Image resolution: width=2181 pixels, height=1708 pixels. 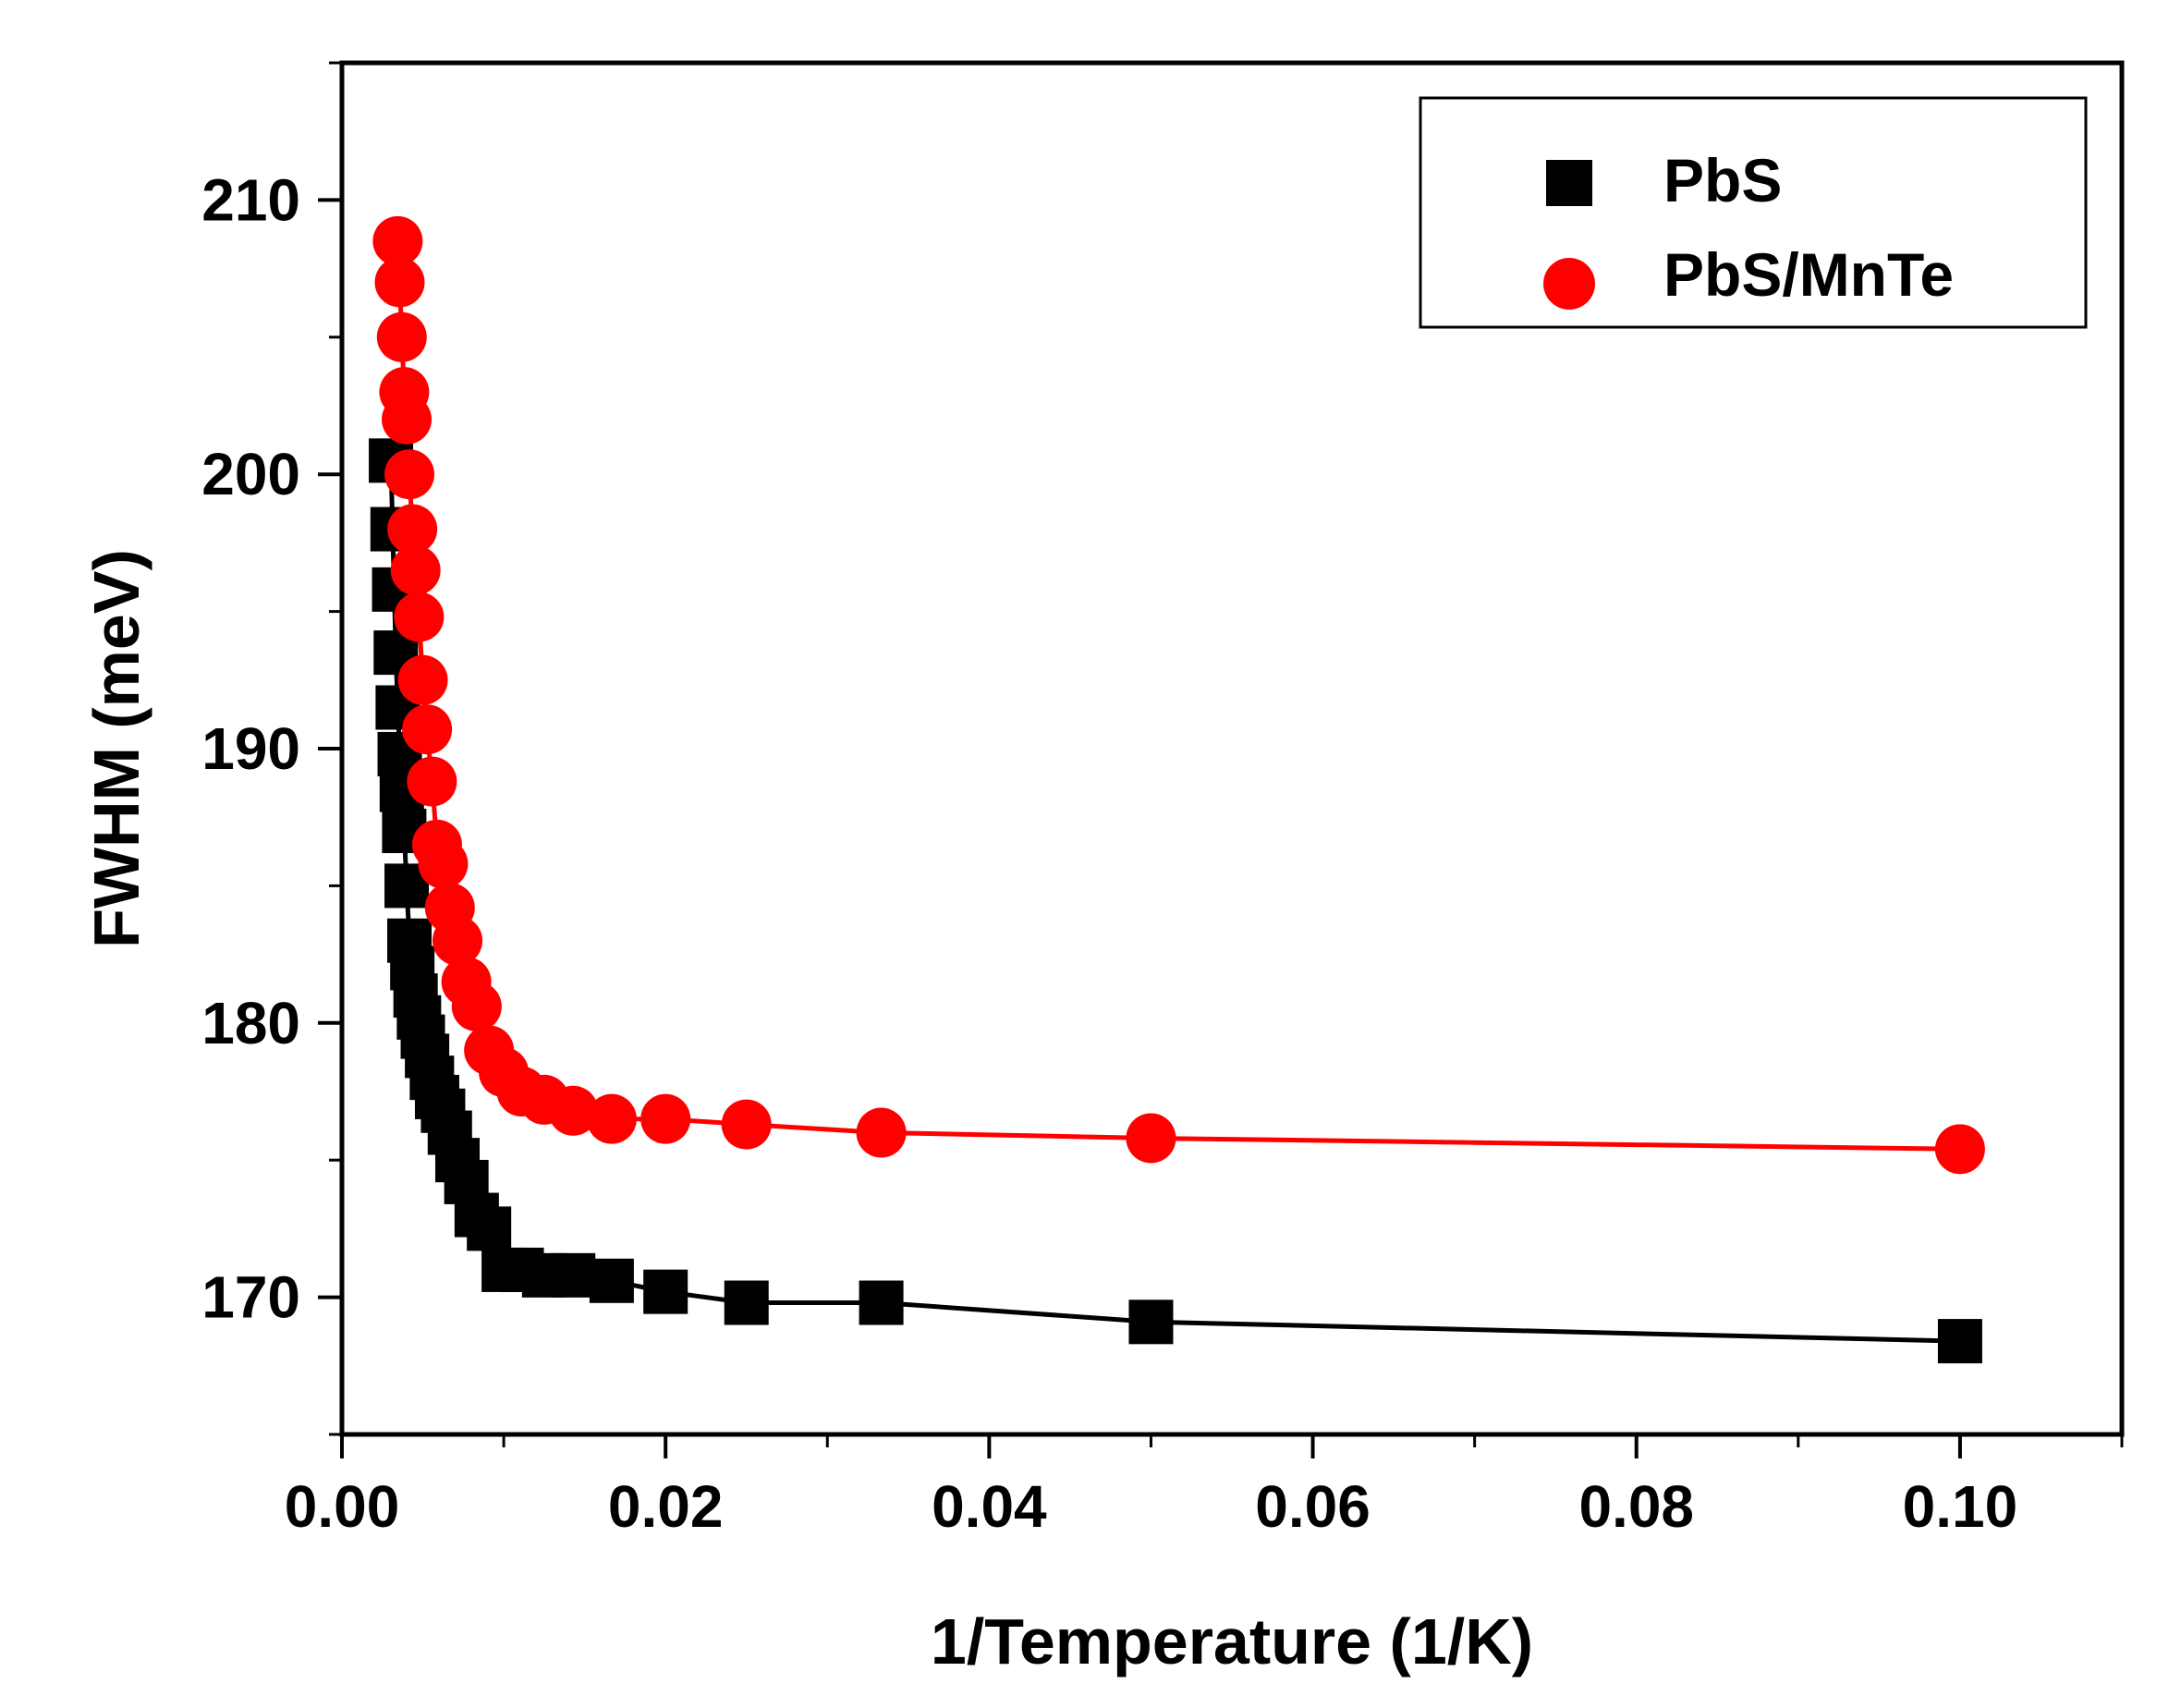 What do you see at coordinates (1232, 1446) in the screenshot?
I see `x-axis-ticks` at bounding box center [1232, 1446].